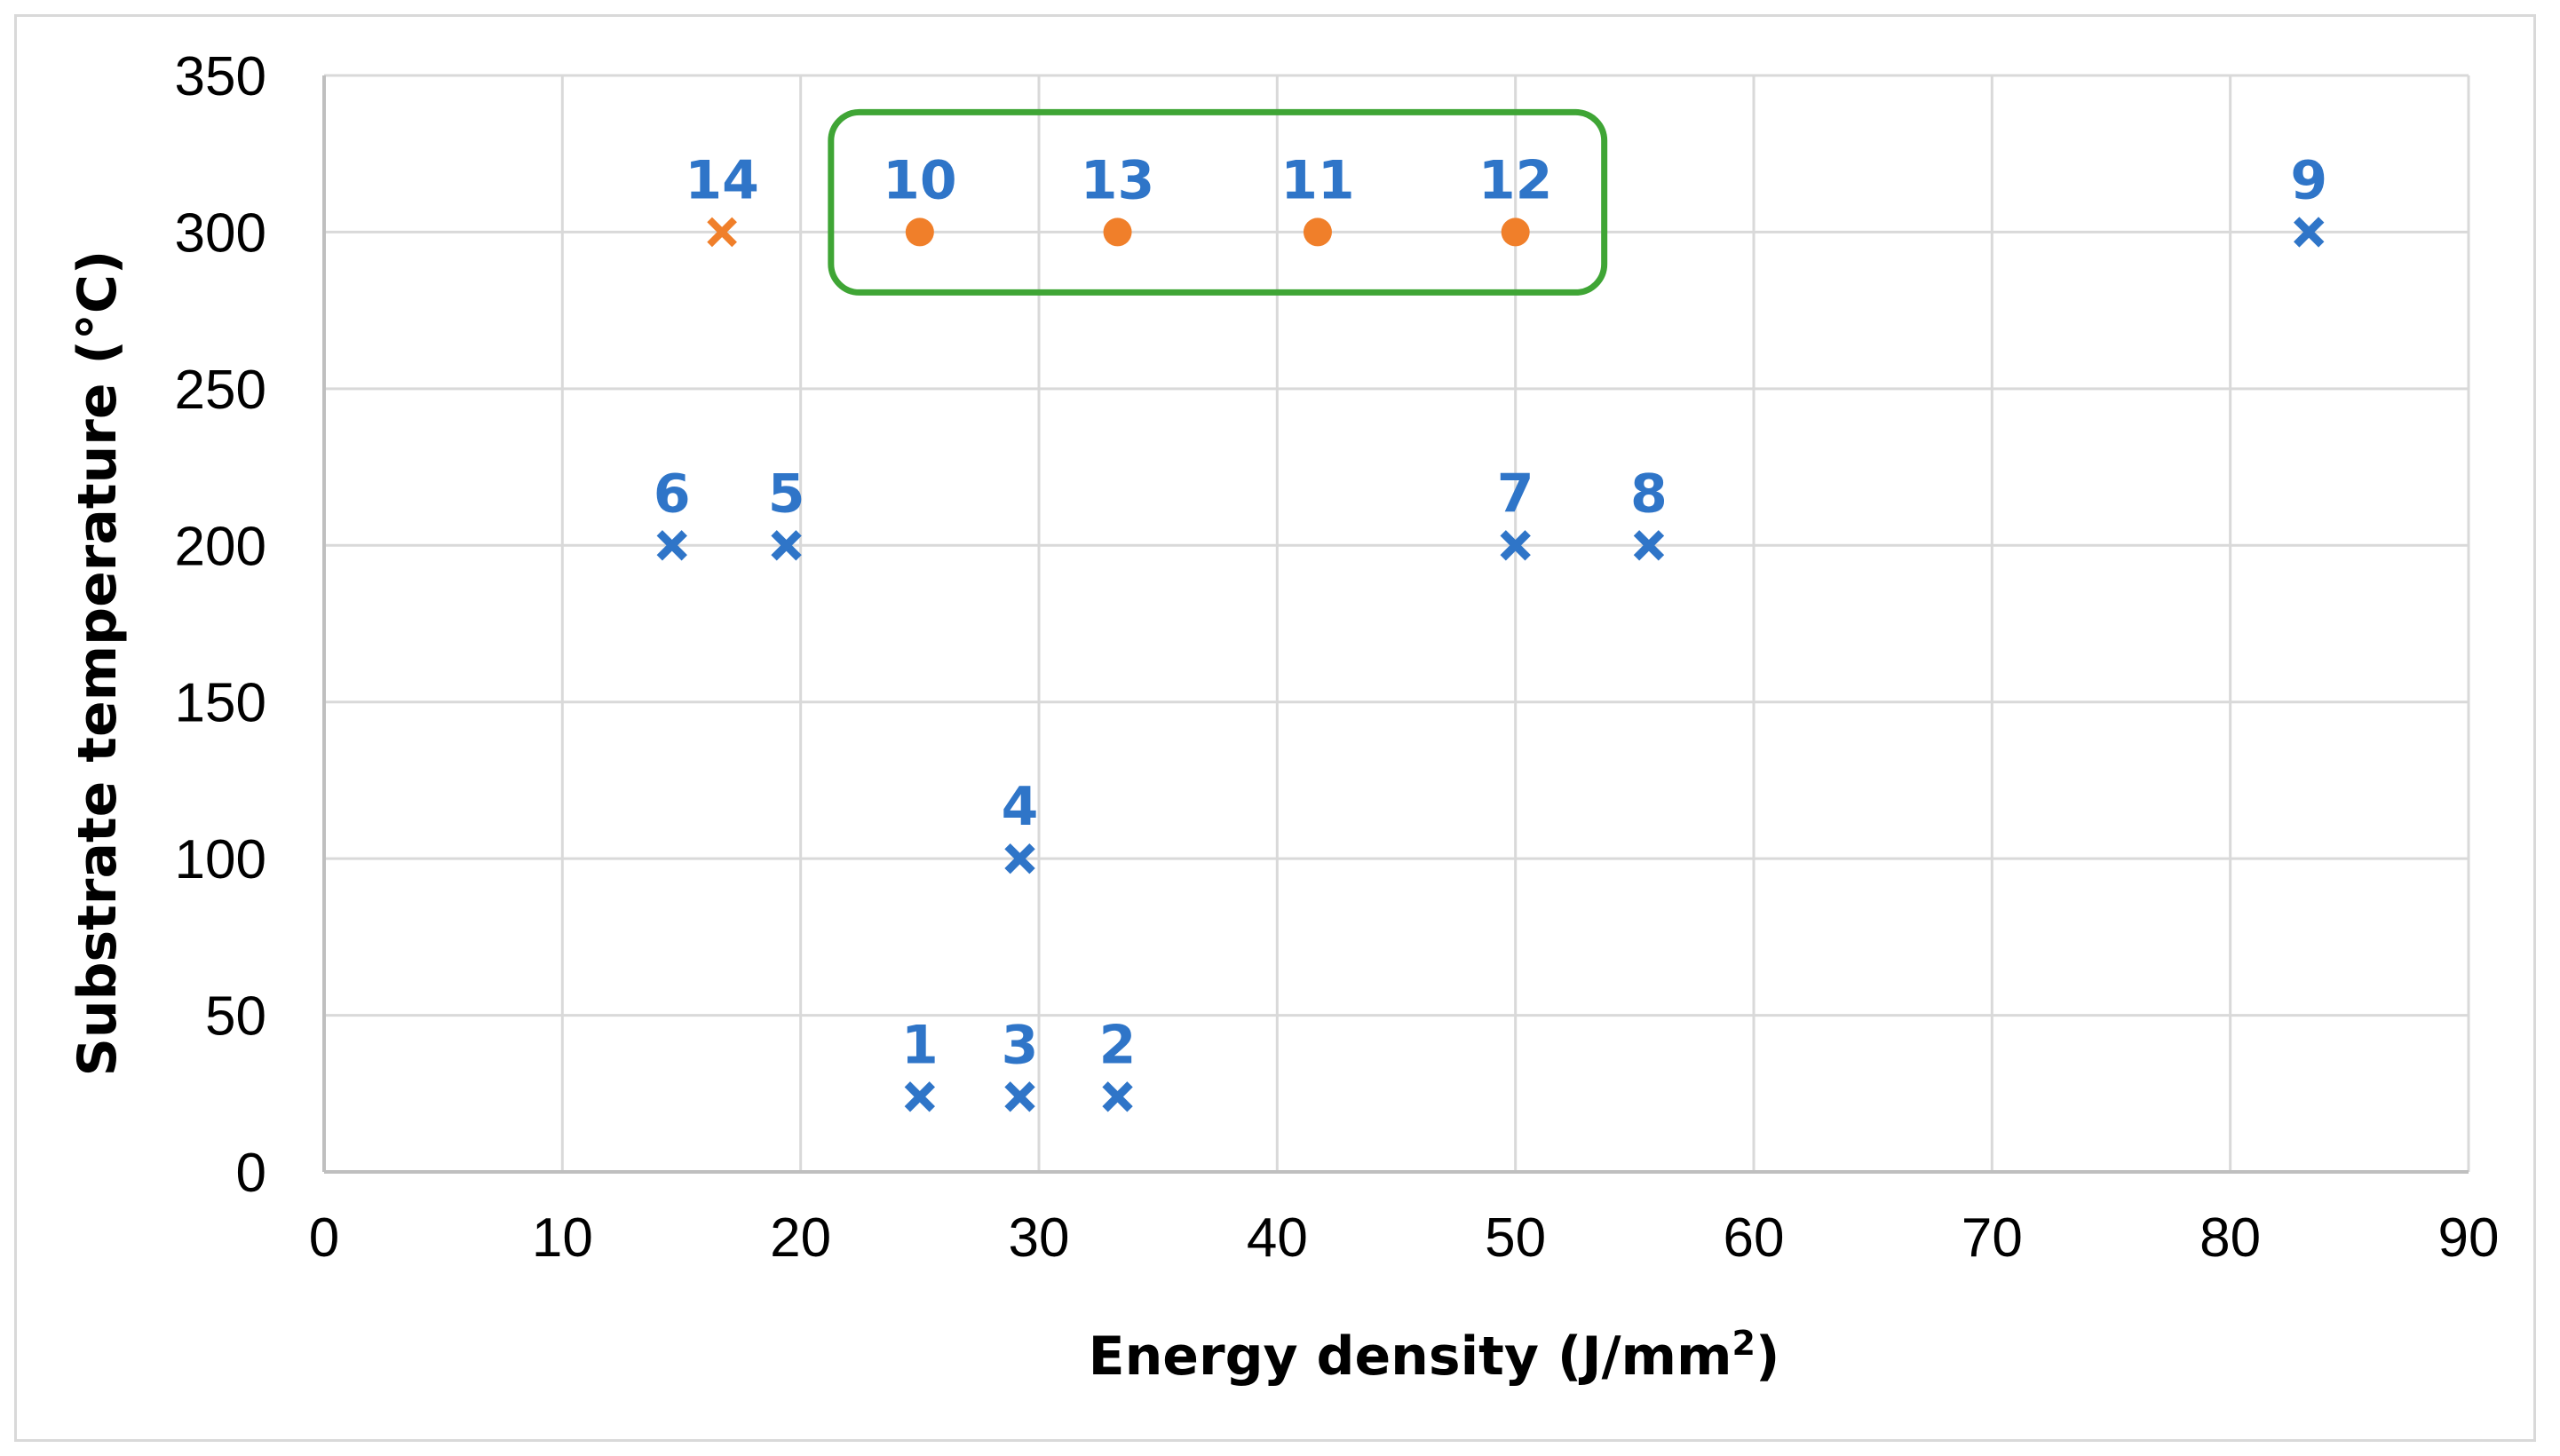  Describe the element at coordinates (1411, 1356) in the screenshot. I see `x-axis-title-main: Energy density (J/mm` at that location.